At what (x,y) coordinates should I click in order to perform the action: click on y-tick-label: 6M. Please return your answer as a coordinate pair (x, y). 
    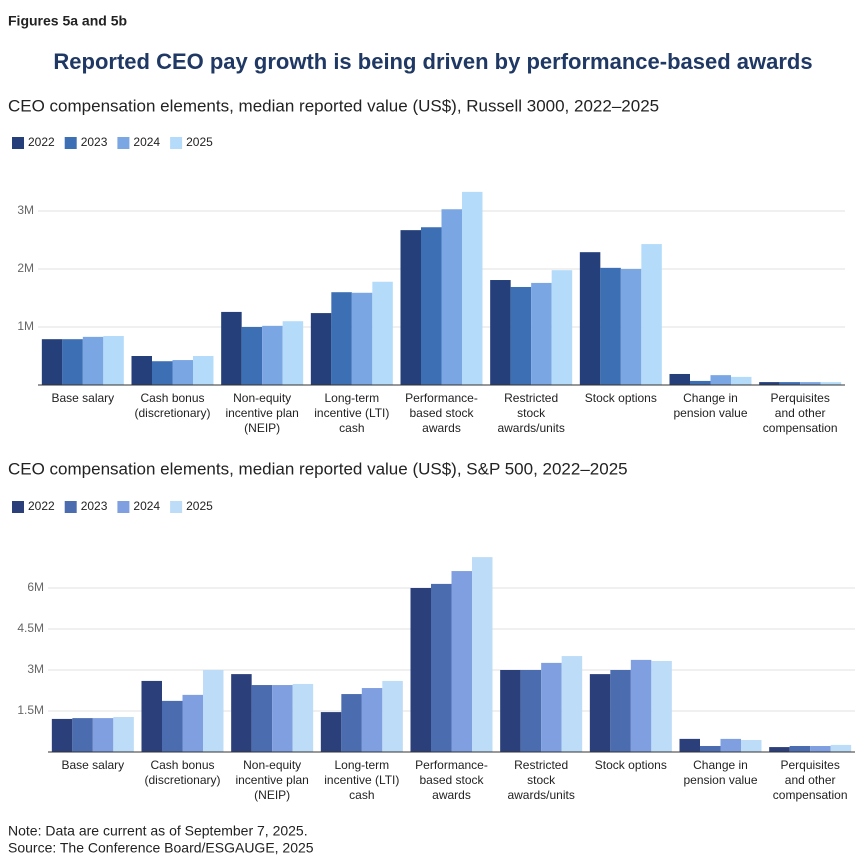
    Looking at the image, I should click on (35, 587).